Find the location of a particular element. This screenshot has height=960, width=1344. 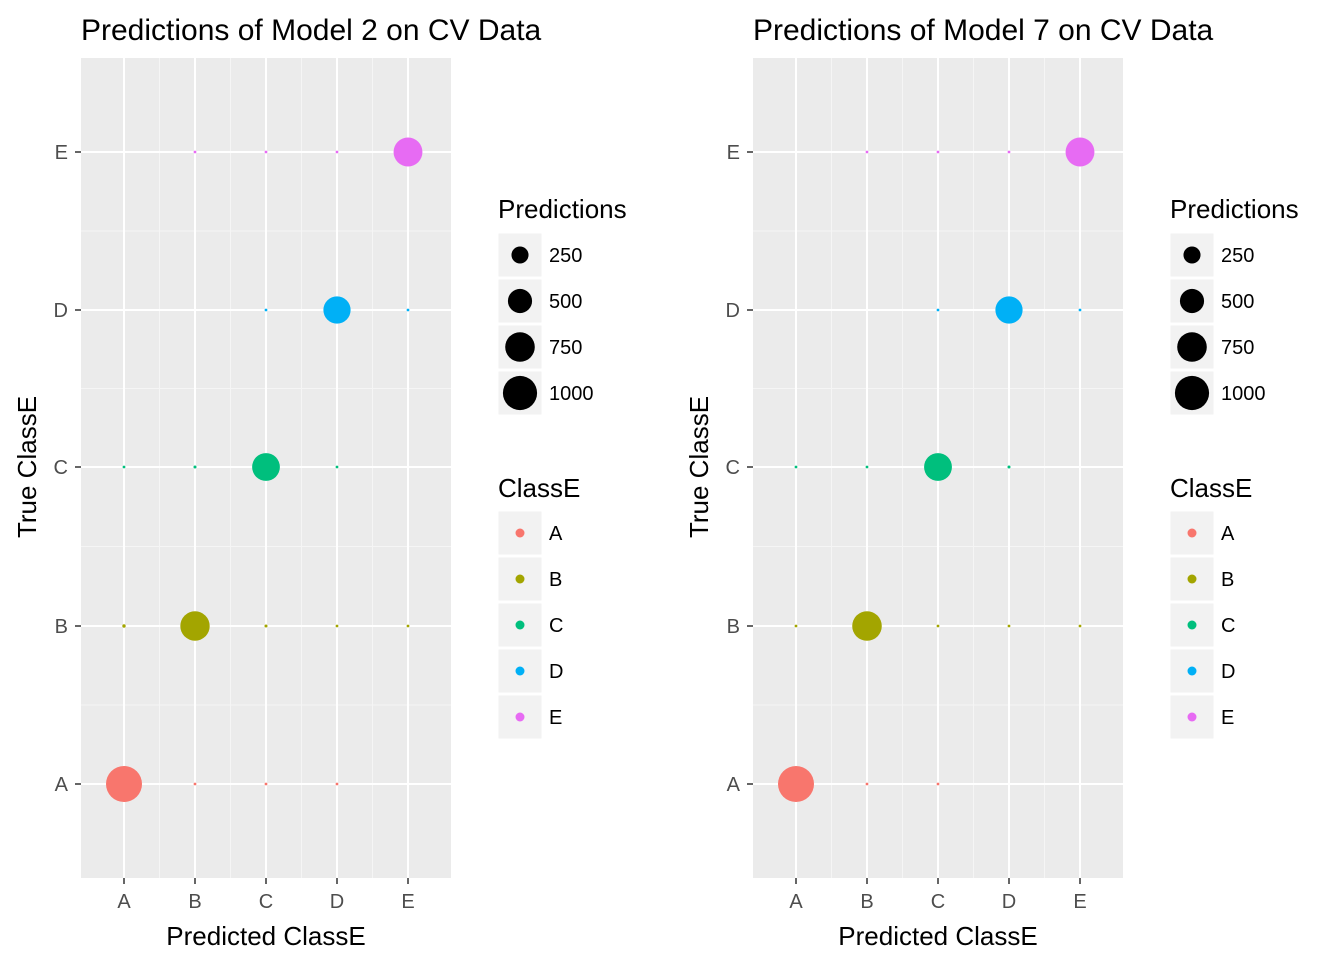

color-legend-label: A is located at coordinates (1228, 534).